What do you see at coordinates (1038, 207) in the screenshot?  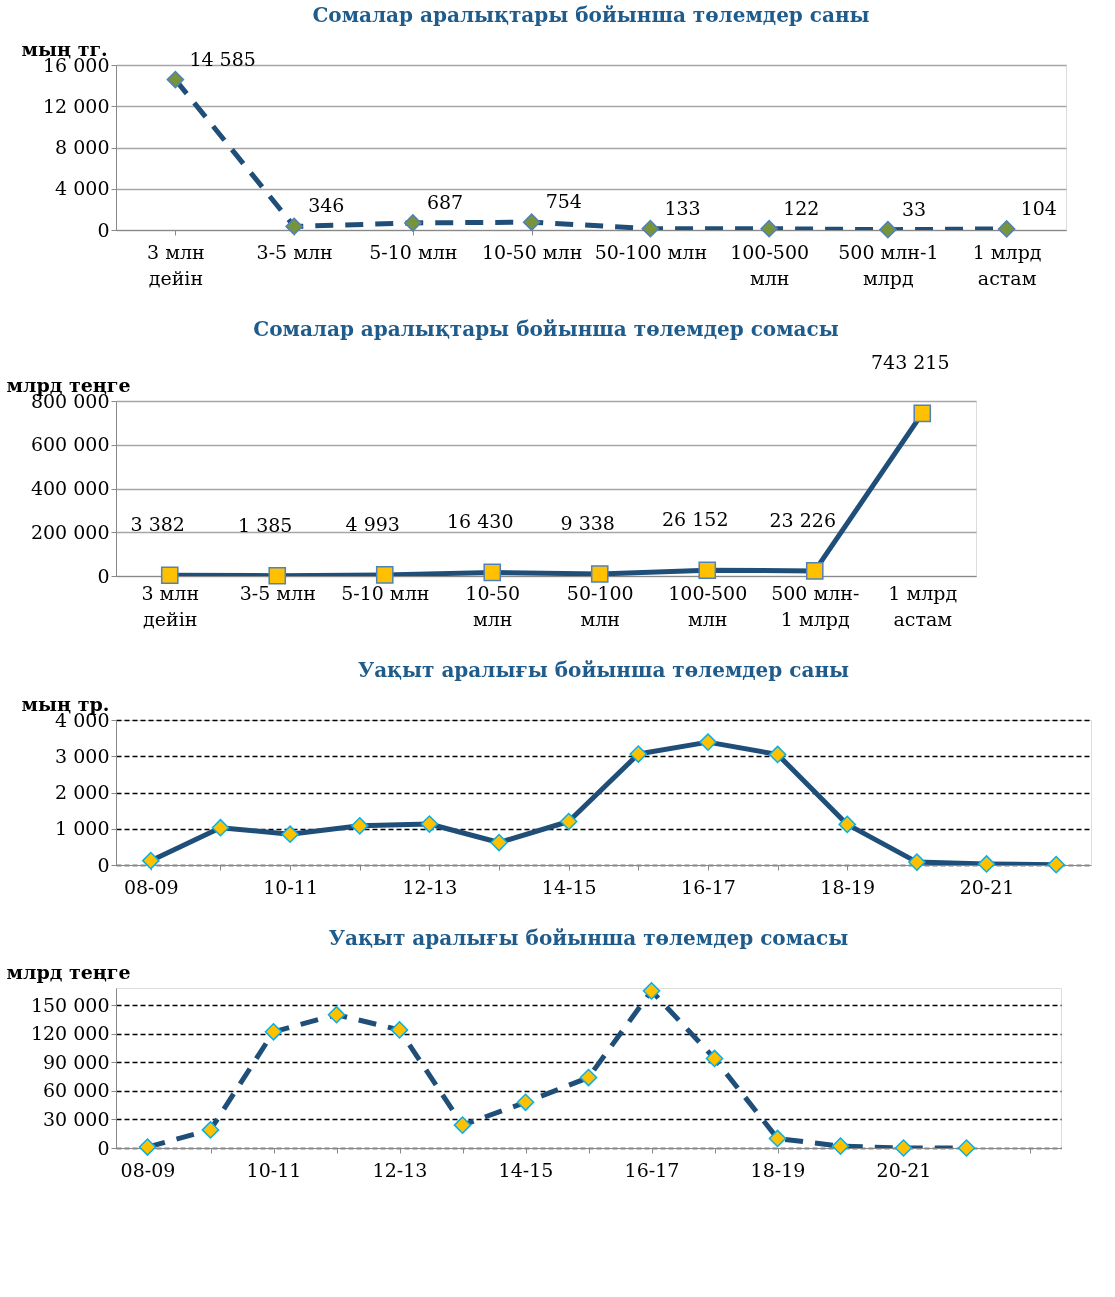 I see `data-label: 104` at bounding box center [1038, 207].